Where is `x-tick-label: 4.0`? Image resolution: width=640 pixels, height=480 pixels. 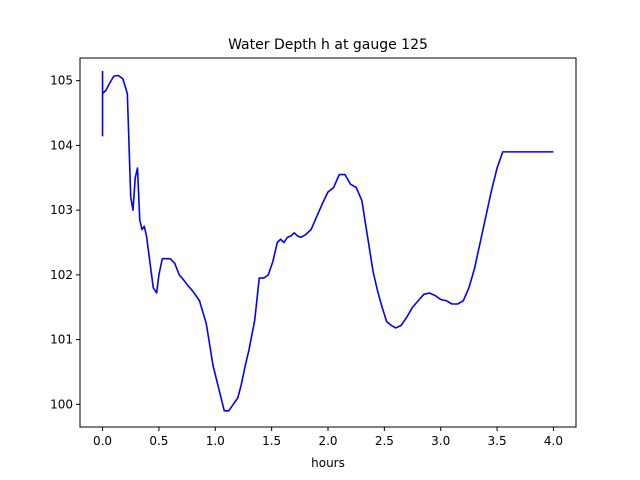 x-tick-label: 4.0 is located at coordinates (553, 441).